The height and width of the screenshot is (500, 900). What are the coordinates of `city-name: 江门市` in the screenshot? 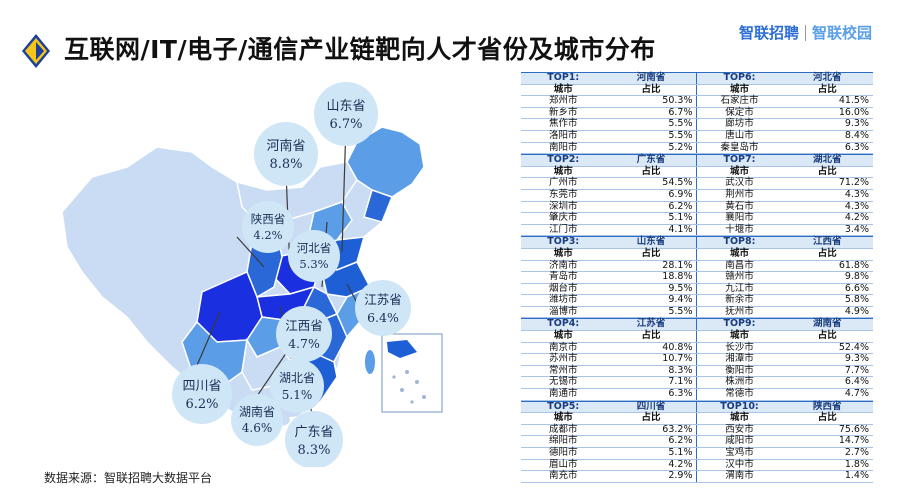 It's located at (563, 230).